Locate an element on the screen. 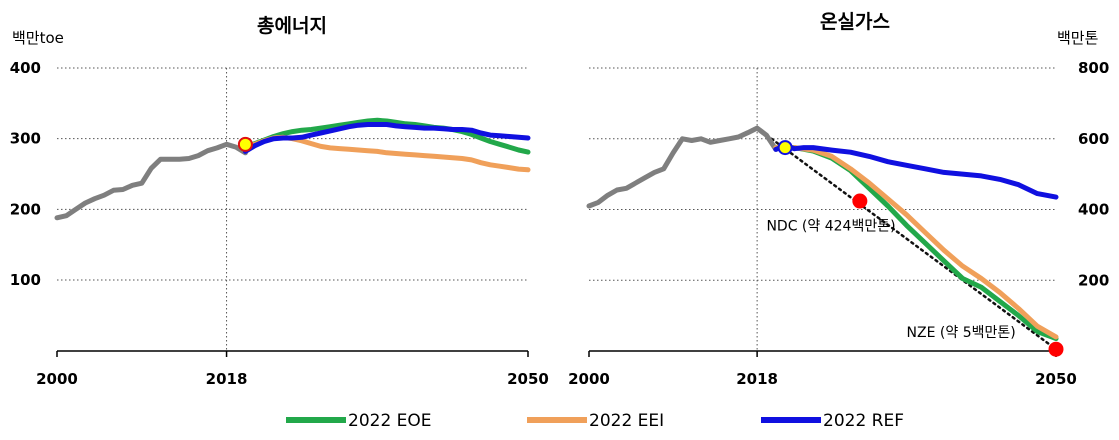 The width and height of the screenshot is (1119, 440). energy-chart-title: 총에너지 is located at coordinates (292, 26).